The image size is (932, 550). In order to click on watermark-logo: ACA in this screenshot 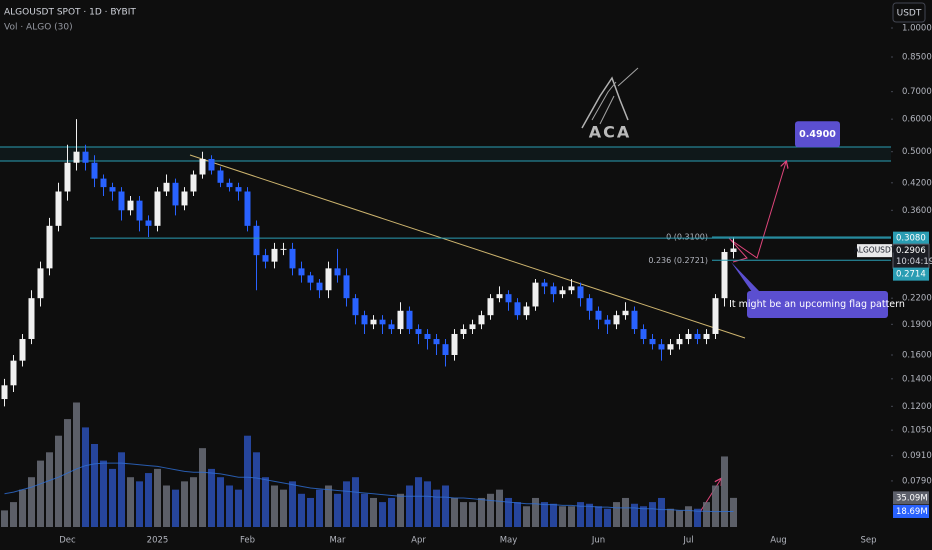, I will do `click(610, 104)`.